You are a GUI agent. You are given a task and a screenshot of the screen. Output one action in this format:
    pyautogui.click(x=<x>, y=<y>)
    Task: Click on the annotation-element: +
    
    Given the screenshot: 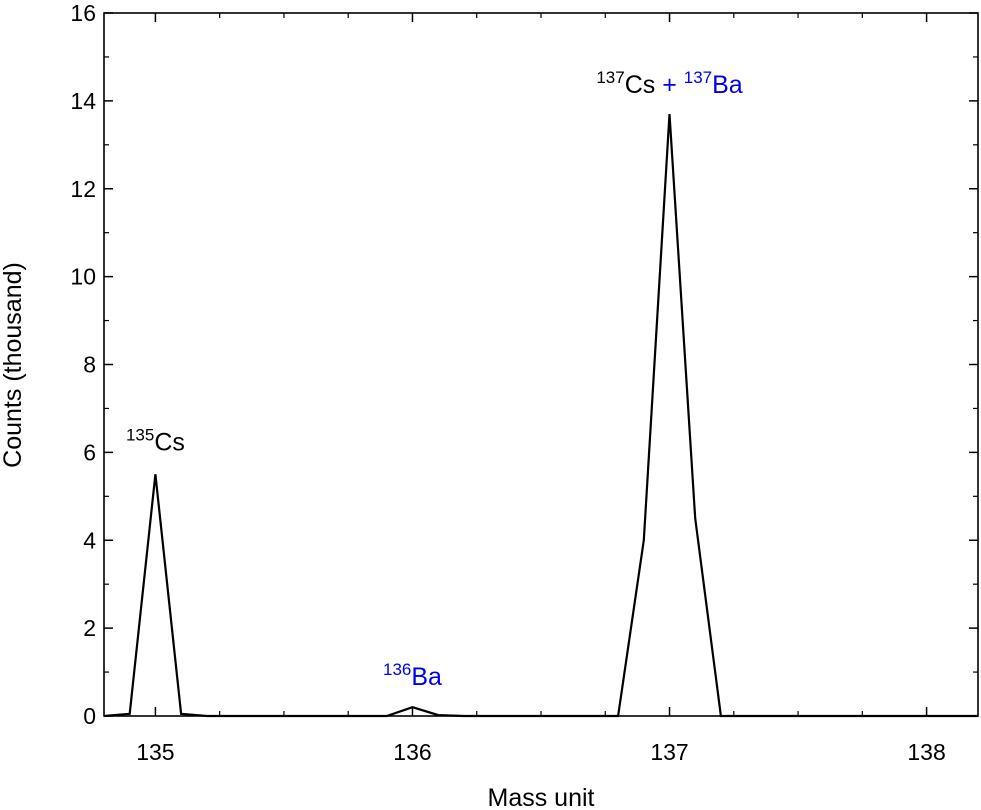 What is the action you would take?
    pyautogui.click(x=669, y=85)
    